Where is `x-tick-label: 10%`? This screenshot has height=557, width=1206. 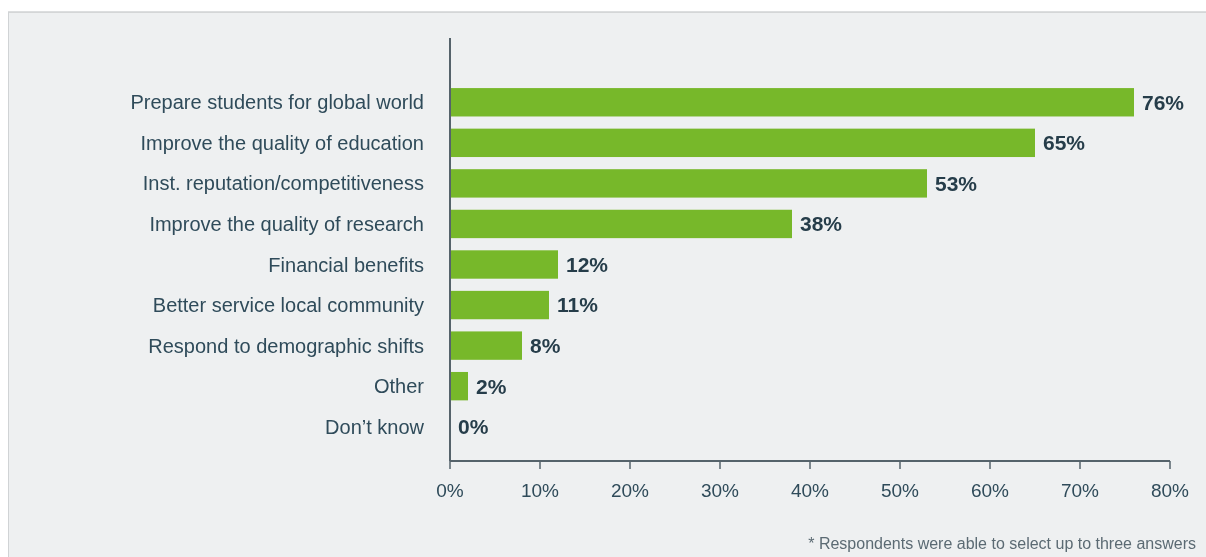 x-tick-label: 10% is located at coordinates (540, 490).